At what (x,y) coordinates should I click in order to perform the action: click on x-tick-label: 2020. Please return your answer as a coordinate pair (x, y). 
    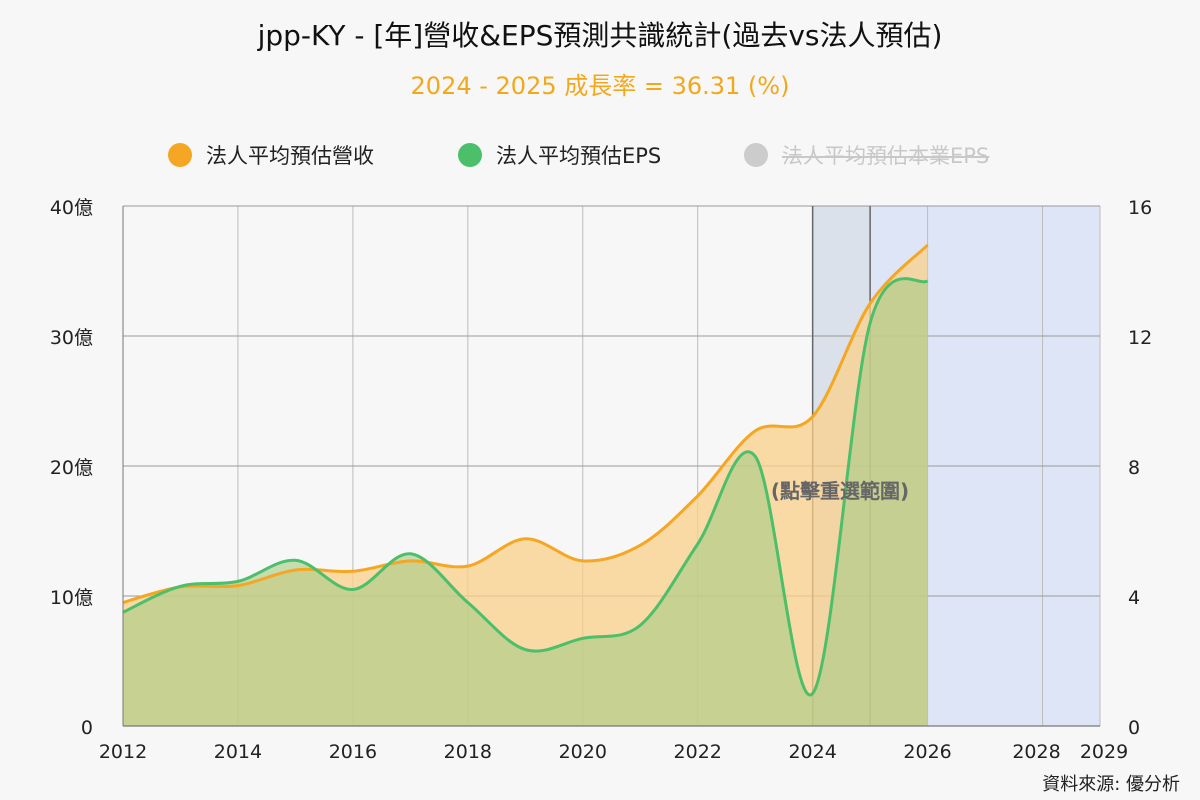
    Looking at the image, I should click on (583, 752).